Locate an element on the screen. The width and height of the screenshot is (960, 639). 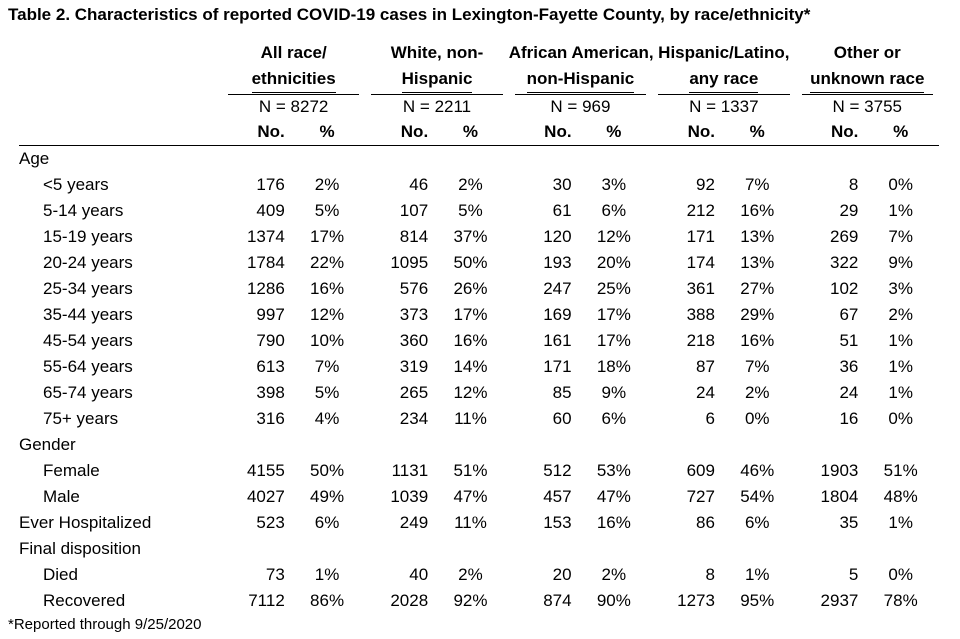
cell-count: 85 is located at coordinates (562, 392).